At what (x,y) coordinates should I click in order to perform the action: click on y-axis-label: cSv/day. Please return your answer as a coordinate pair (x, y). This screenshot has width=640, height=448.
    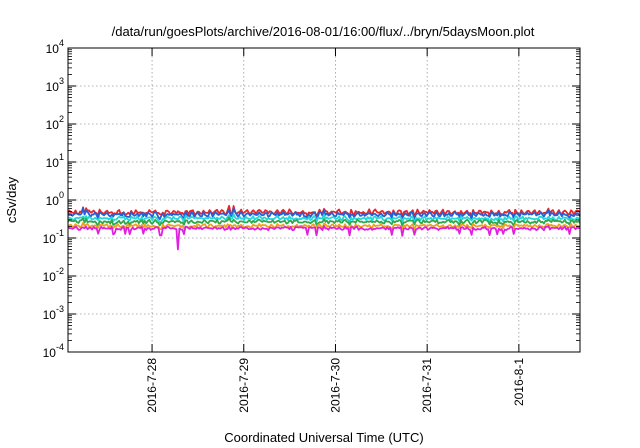
    Looking at the image, I should click on (11, 199).